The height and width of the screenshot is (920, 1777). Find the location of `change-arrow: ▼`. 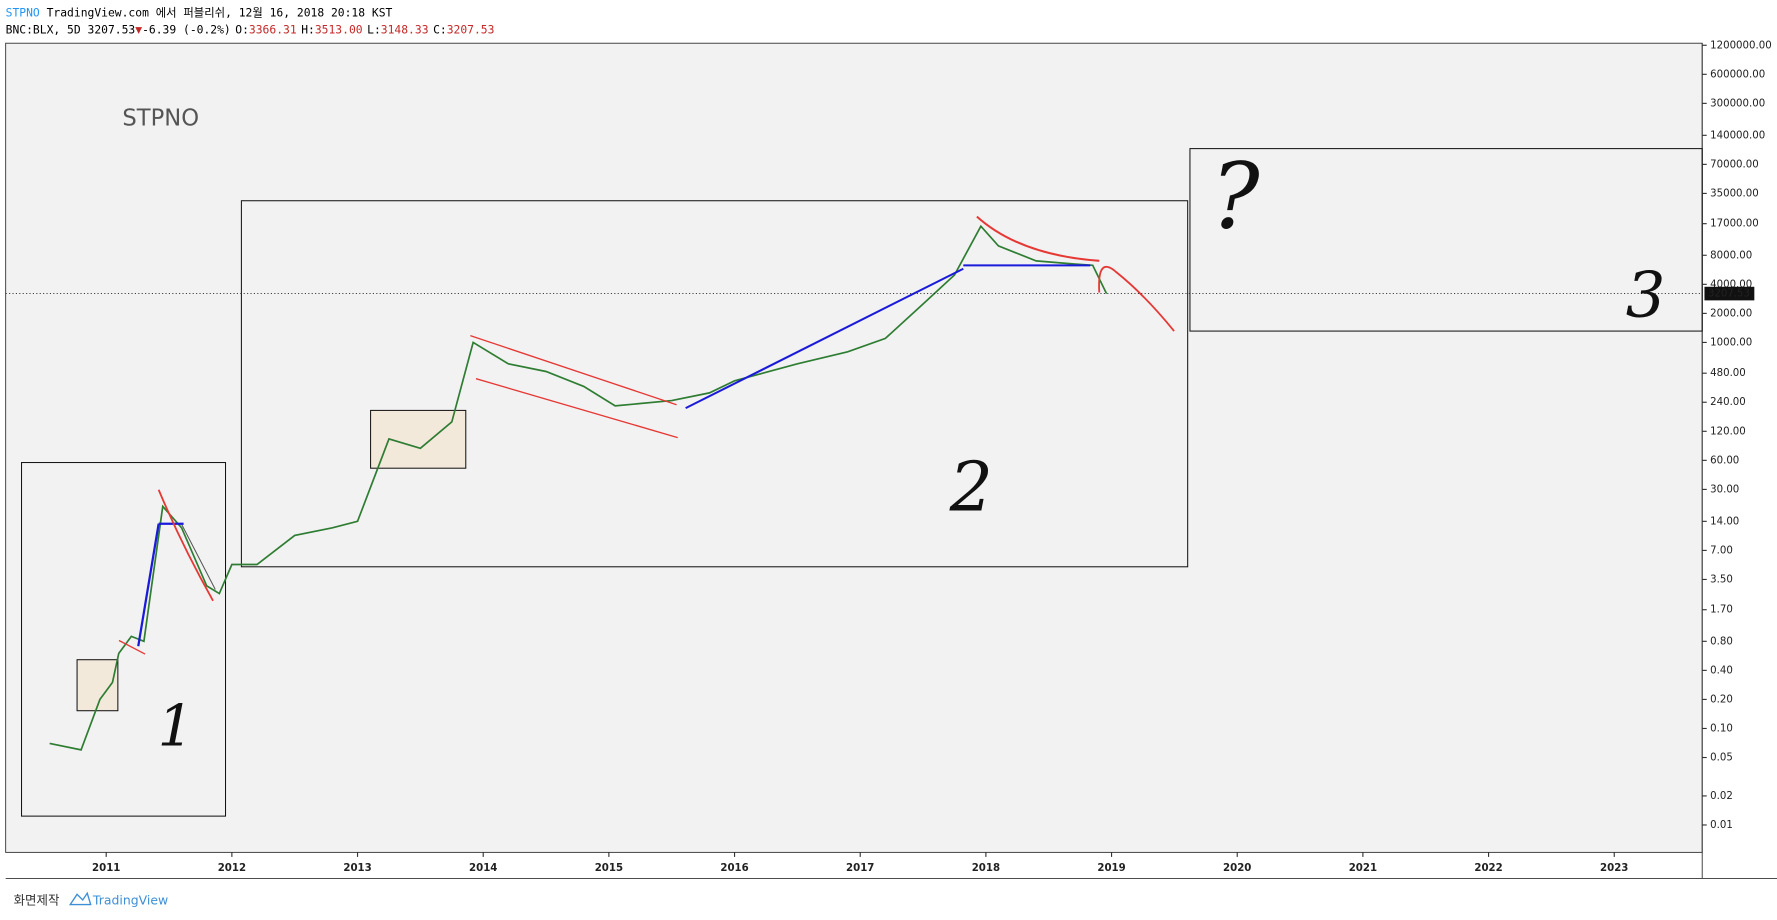

change-arrow: ▼ is located at coordinates (138, 30).